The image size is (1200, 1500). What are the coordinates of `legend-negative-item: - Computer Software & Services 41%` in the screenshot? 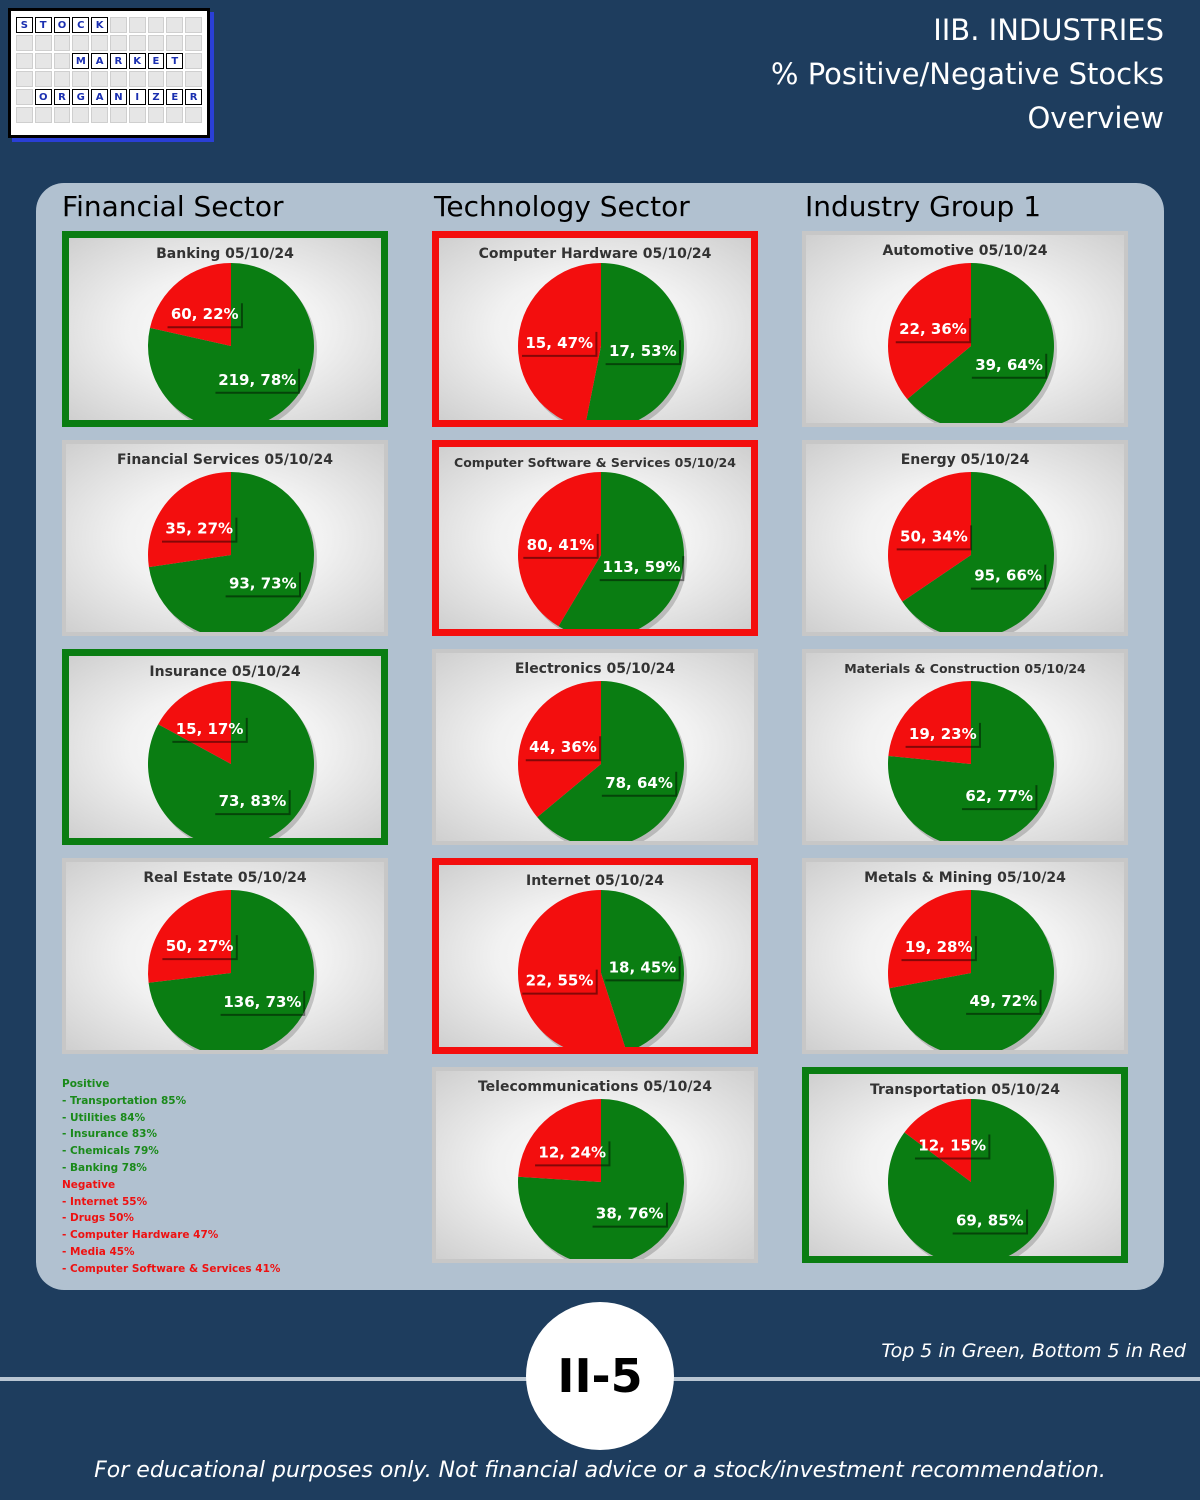 It's located at (171, 1268).